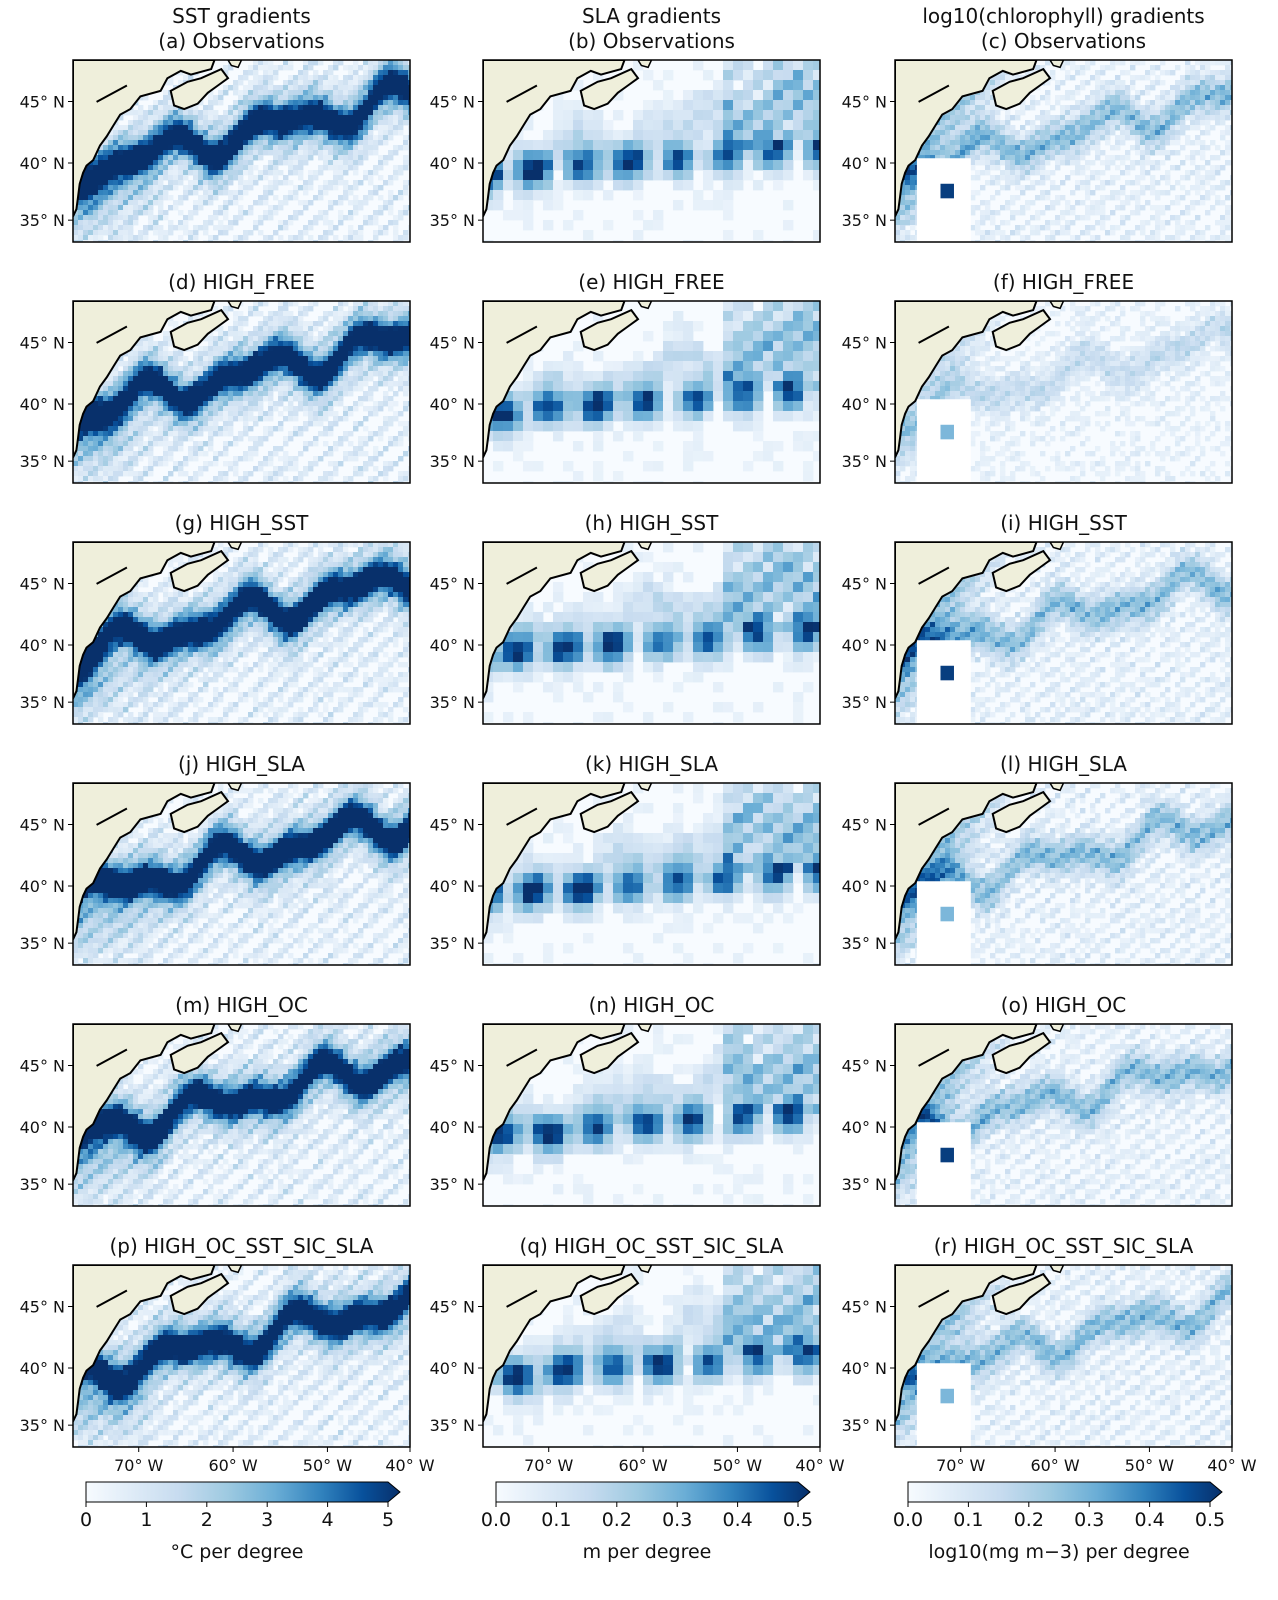 This screenshot has height=1600, width=1278. Describe the element at coordinates (388, 1520) in the screenshot. I see `colorbar-tick-label: 5` at that location.